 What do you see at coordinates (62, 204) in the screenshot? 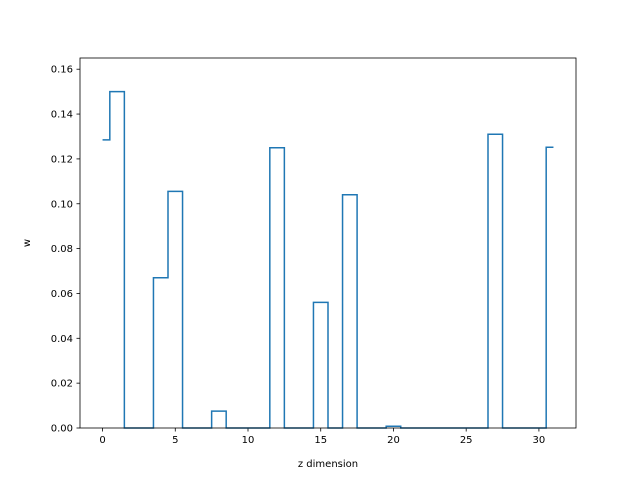
I see `y-tick-label: 0.10` at bounding box center [62, 204].